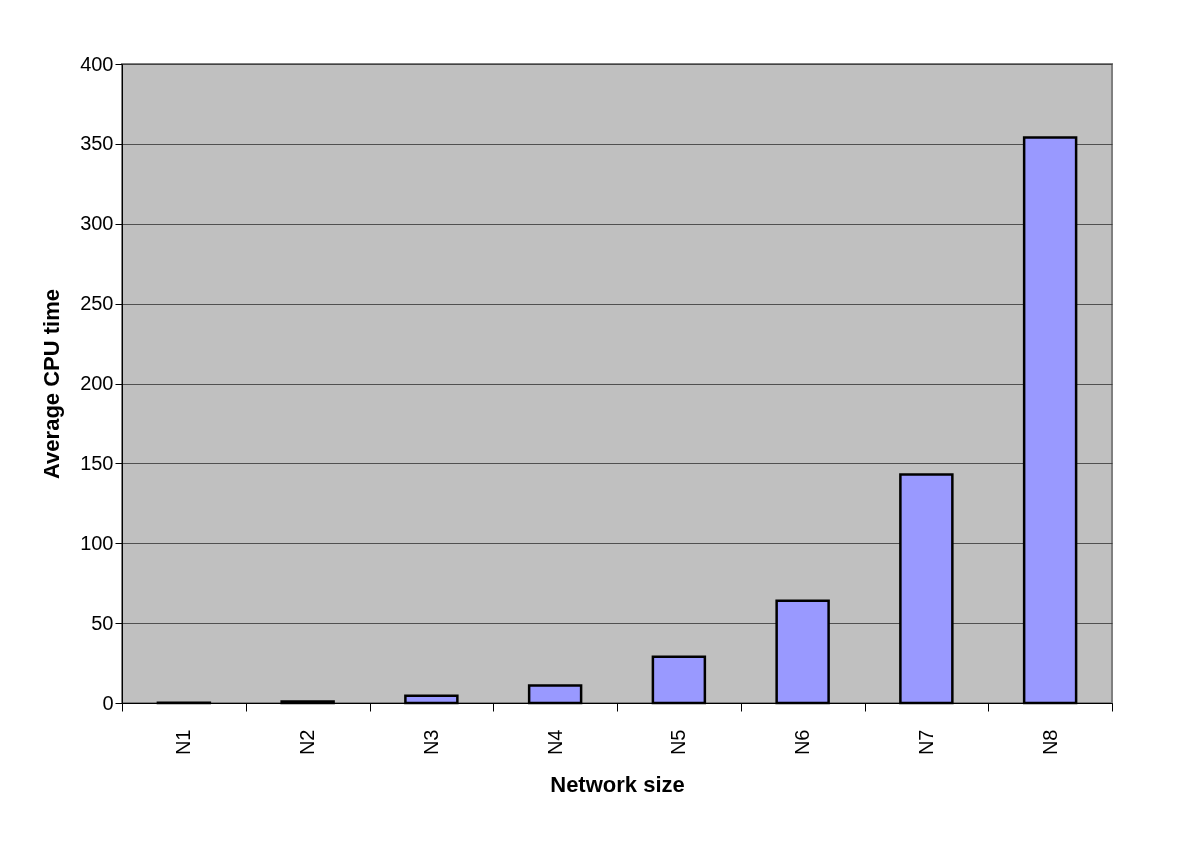 This screenshot has height=852, width=1178. Describe the element at coordinates (183, 742) in the screenshot. I see `x-tick-label: N1` at that location.